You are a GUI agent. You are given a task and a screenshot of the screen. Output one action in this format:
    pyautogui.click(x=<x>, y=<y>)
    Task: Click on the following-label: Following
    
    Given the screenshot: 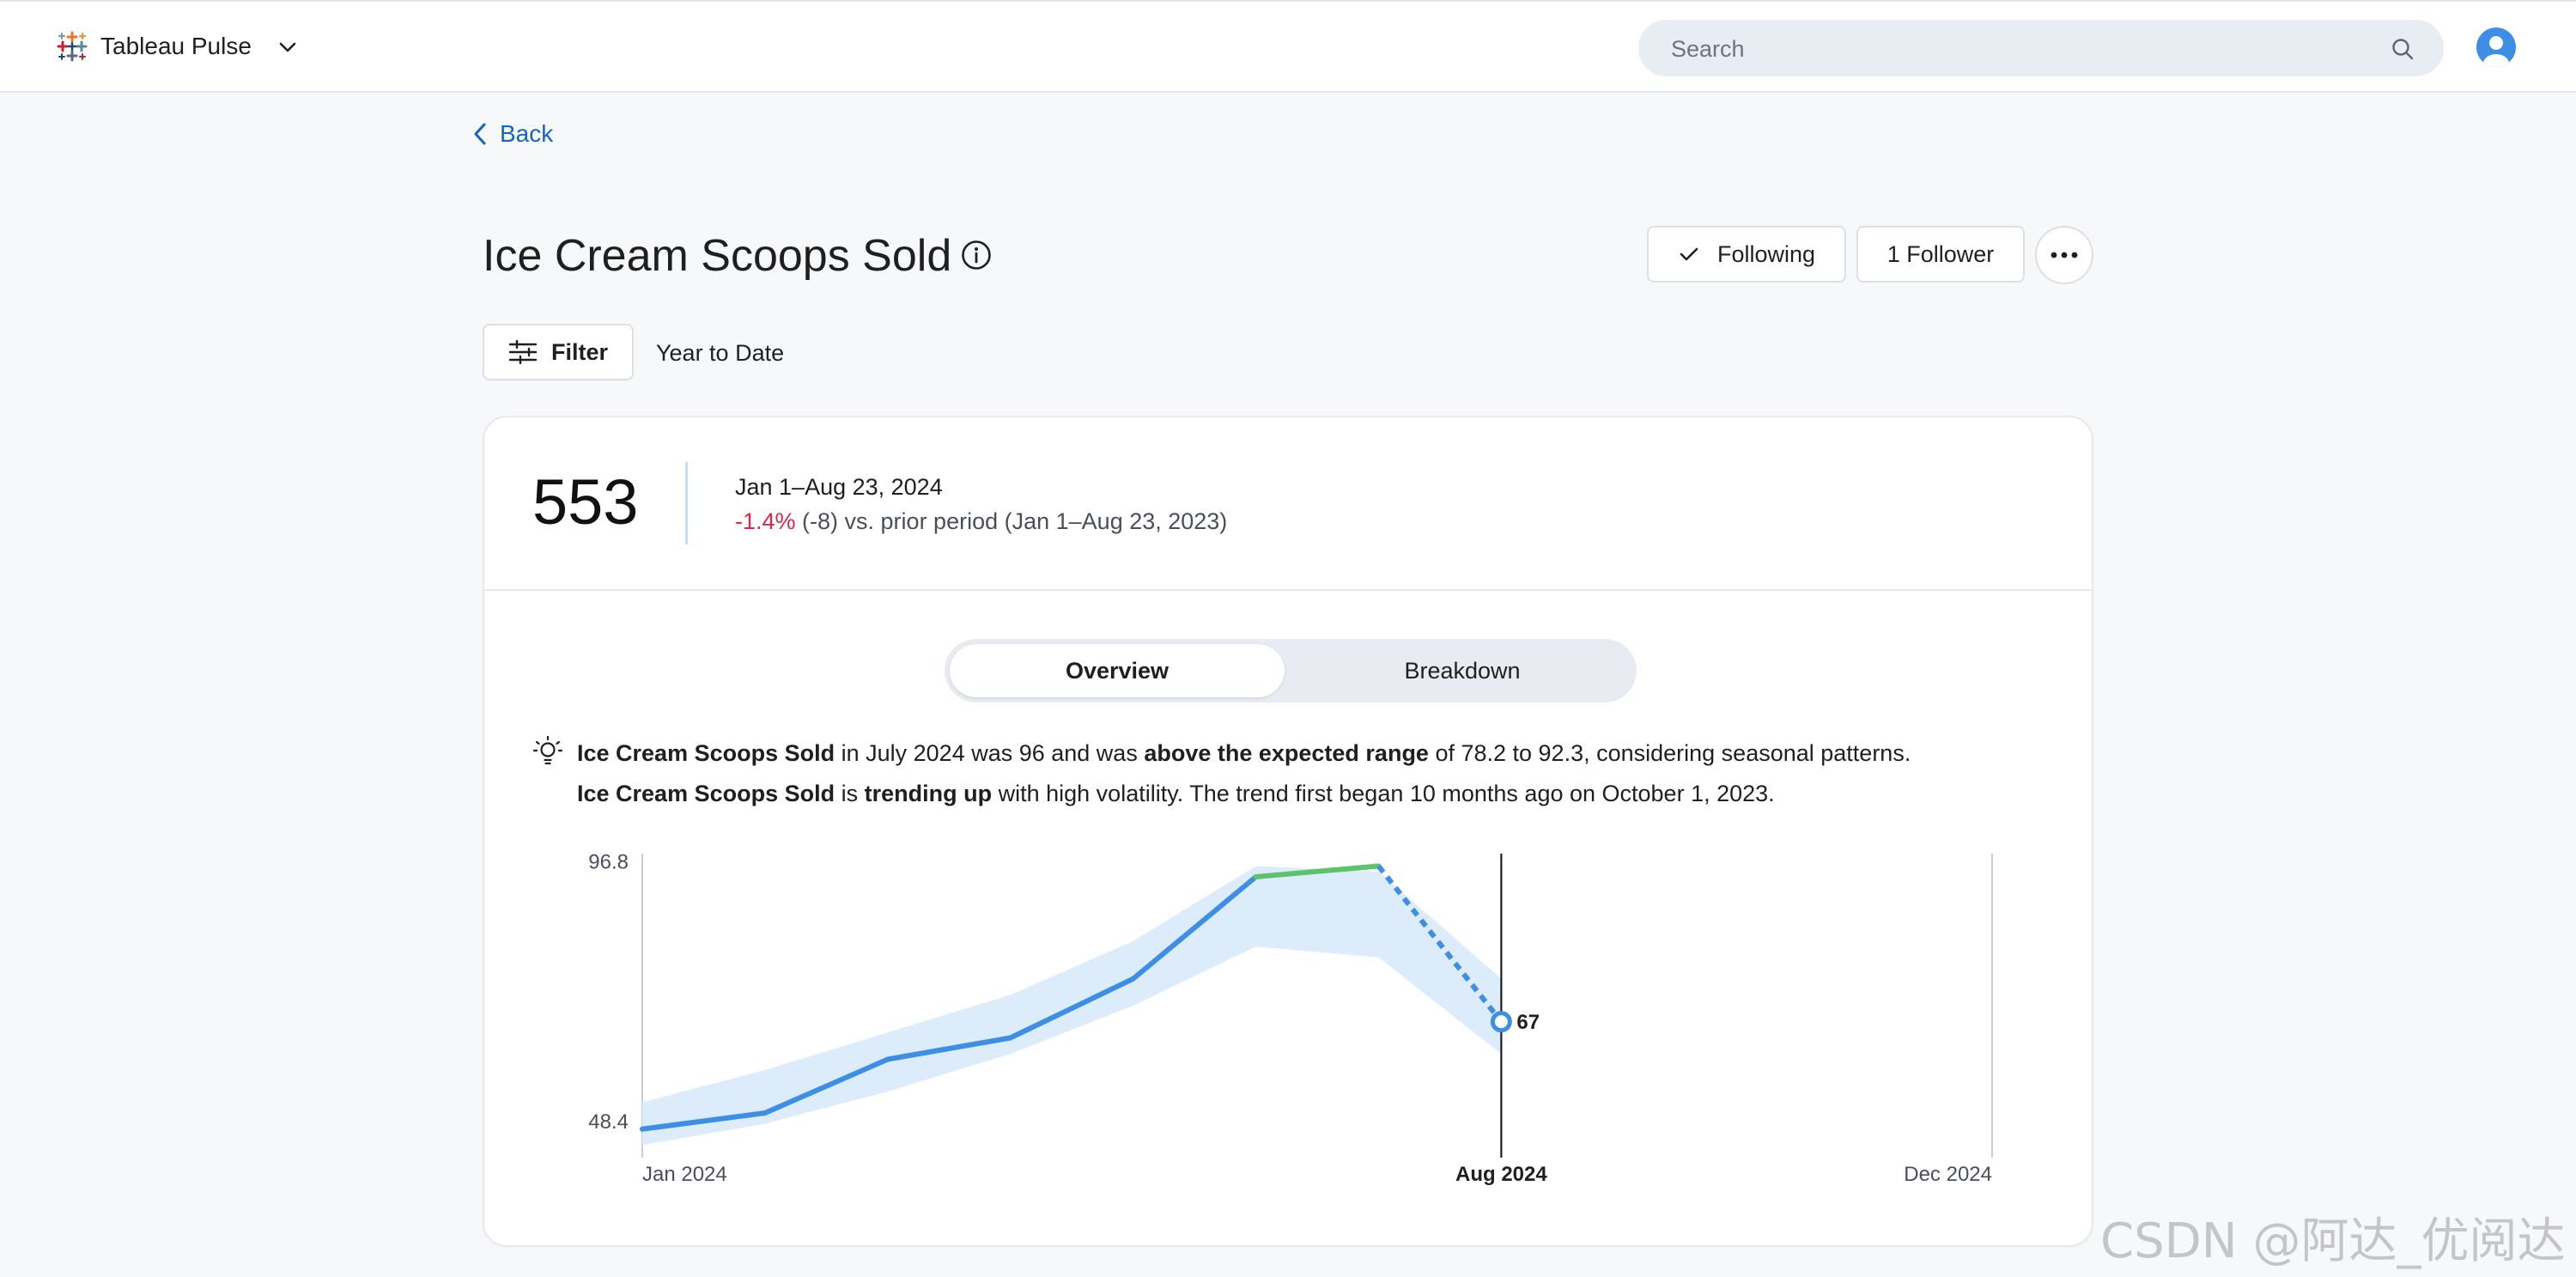 What is the action you would take?
    pyautogui.click(x=1766, y=253)
    